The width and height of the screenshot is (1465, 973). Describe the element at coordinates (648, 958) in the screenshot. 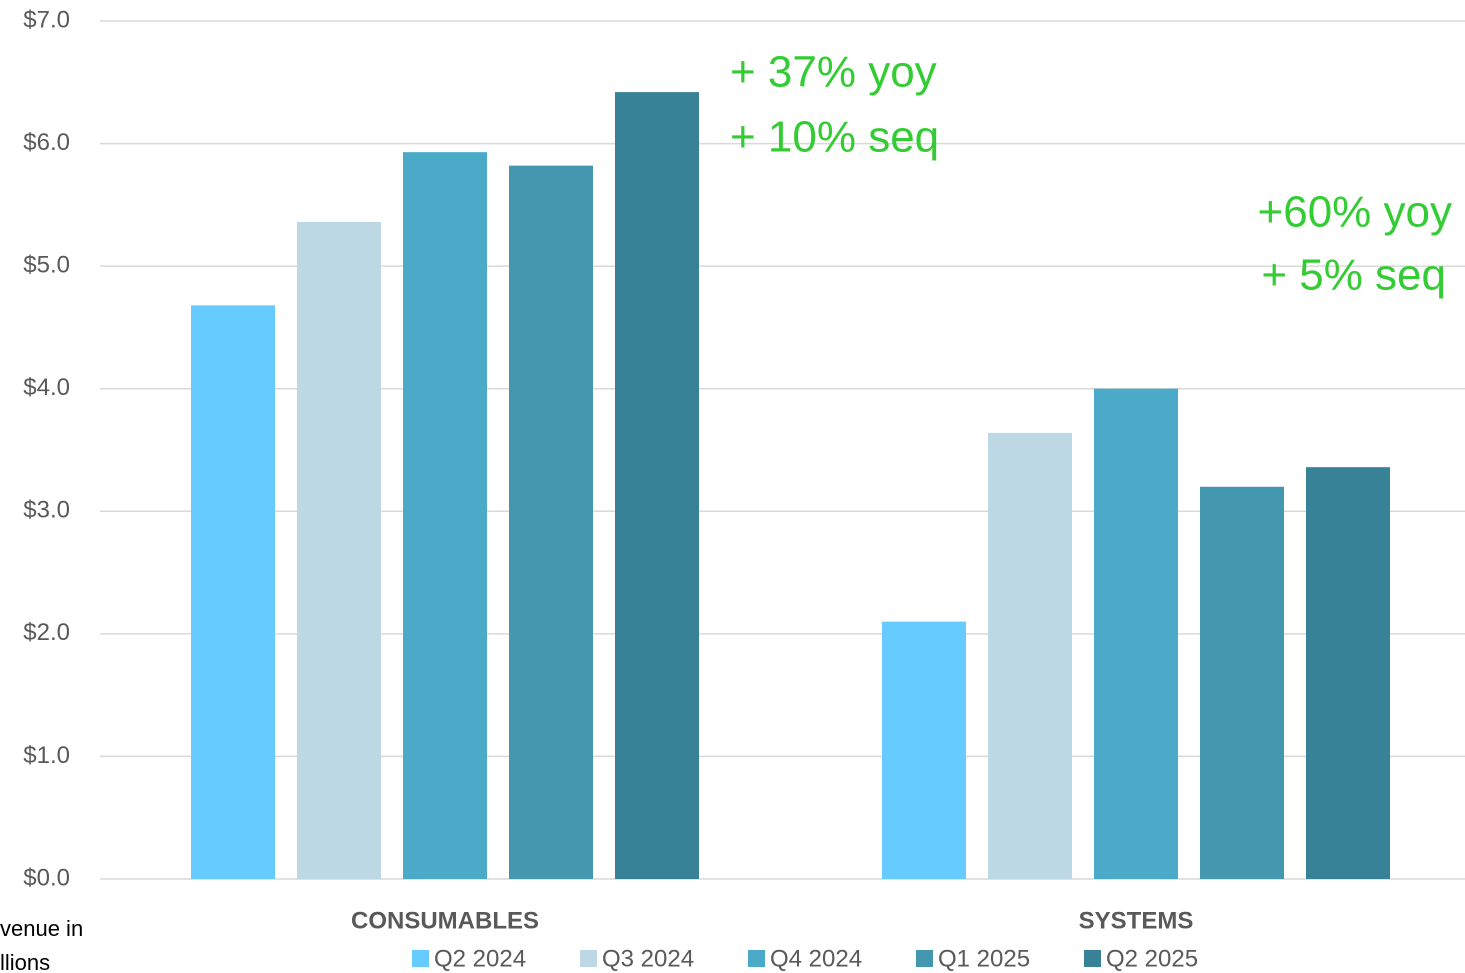

I see `legend-label: Q3 2024` at that location.